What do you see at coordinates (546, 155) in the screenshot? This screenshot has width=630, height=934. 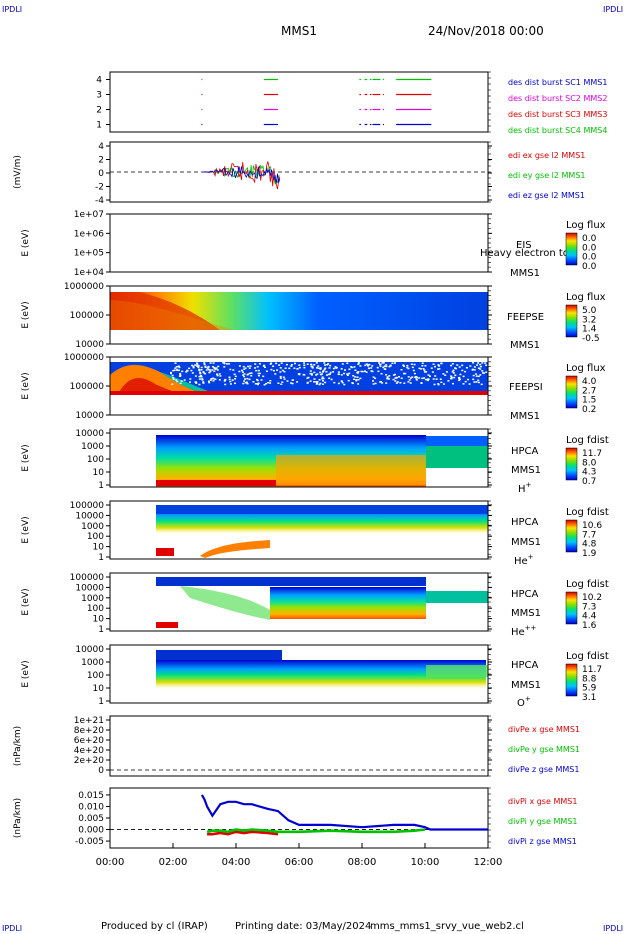 I see `legend-entry: edi ex gse l2 MMS1` at bounding box center [546, 155].